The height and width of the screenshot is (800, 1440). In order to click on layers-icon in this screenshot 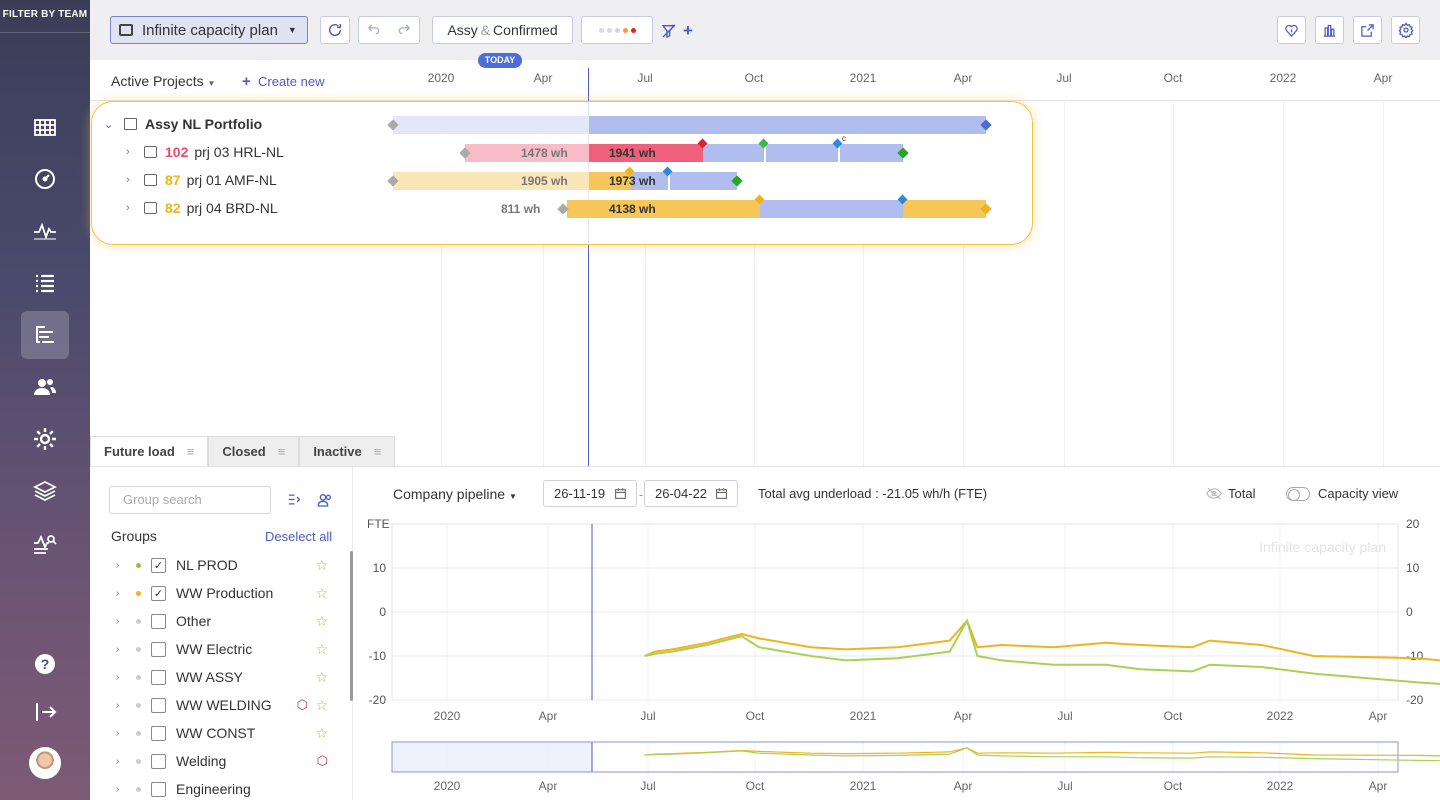, I will do `click(45, 491)`.